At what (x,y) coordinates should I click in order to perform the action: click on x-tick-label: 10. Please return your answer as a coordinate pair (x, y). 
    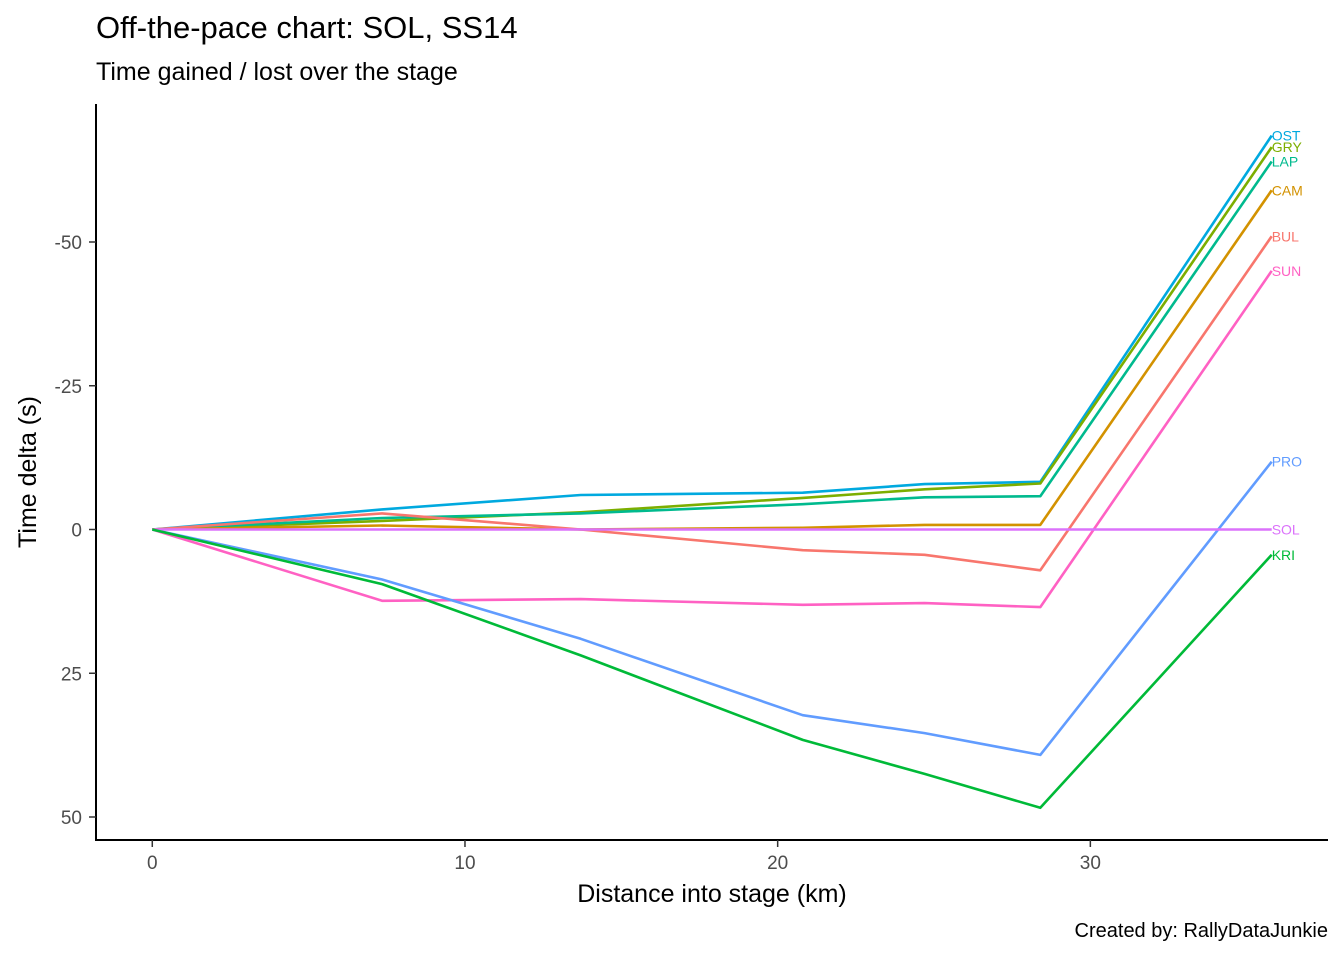
    Looking at the image, I should click on (464, 863).